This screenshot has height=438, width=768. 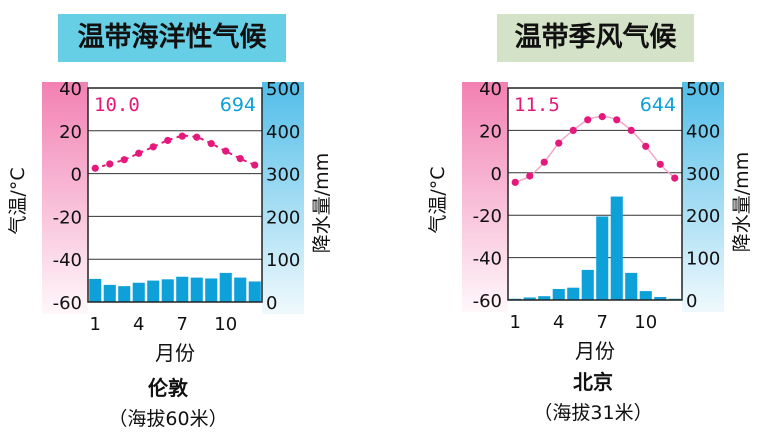 I want to click on chart-1-elevation: （海拔60米）, so click(x=168, y=419).